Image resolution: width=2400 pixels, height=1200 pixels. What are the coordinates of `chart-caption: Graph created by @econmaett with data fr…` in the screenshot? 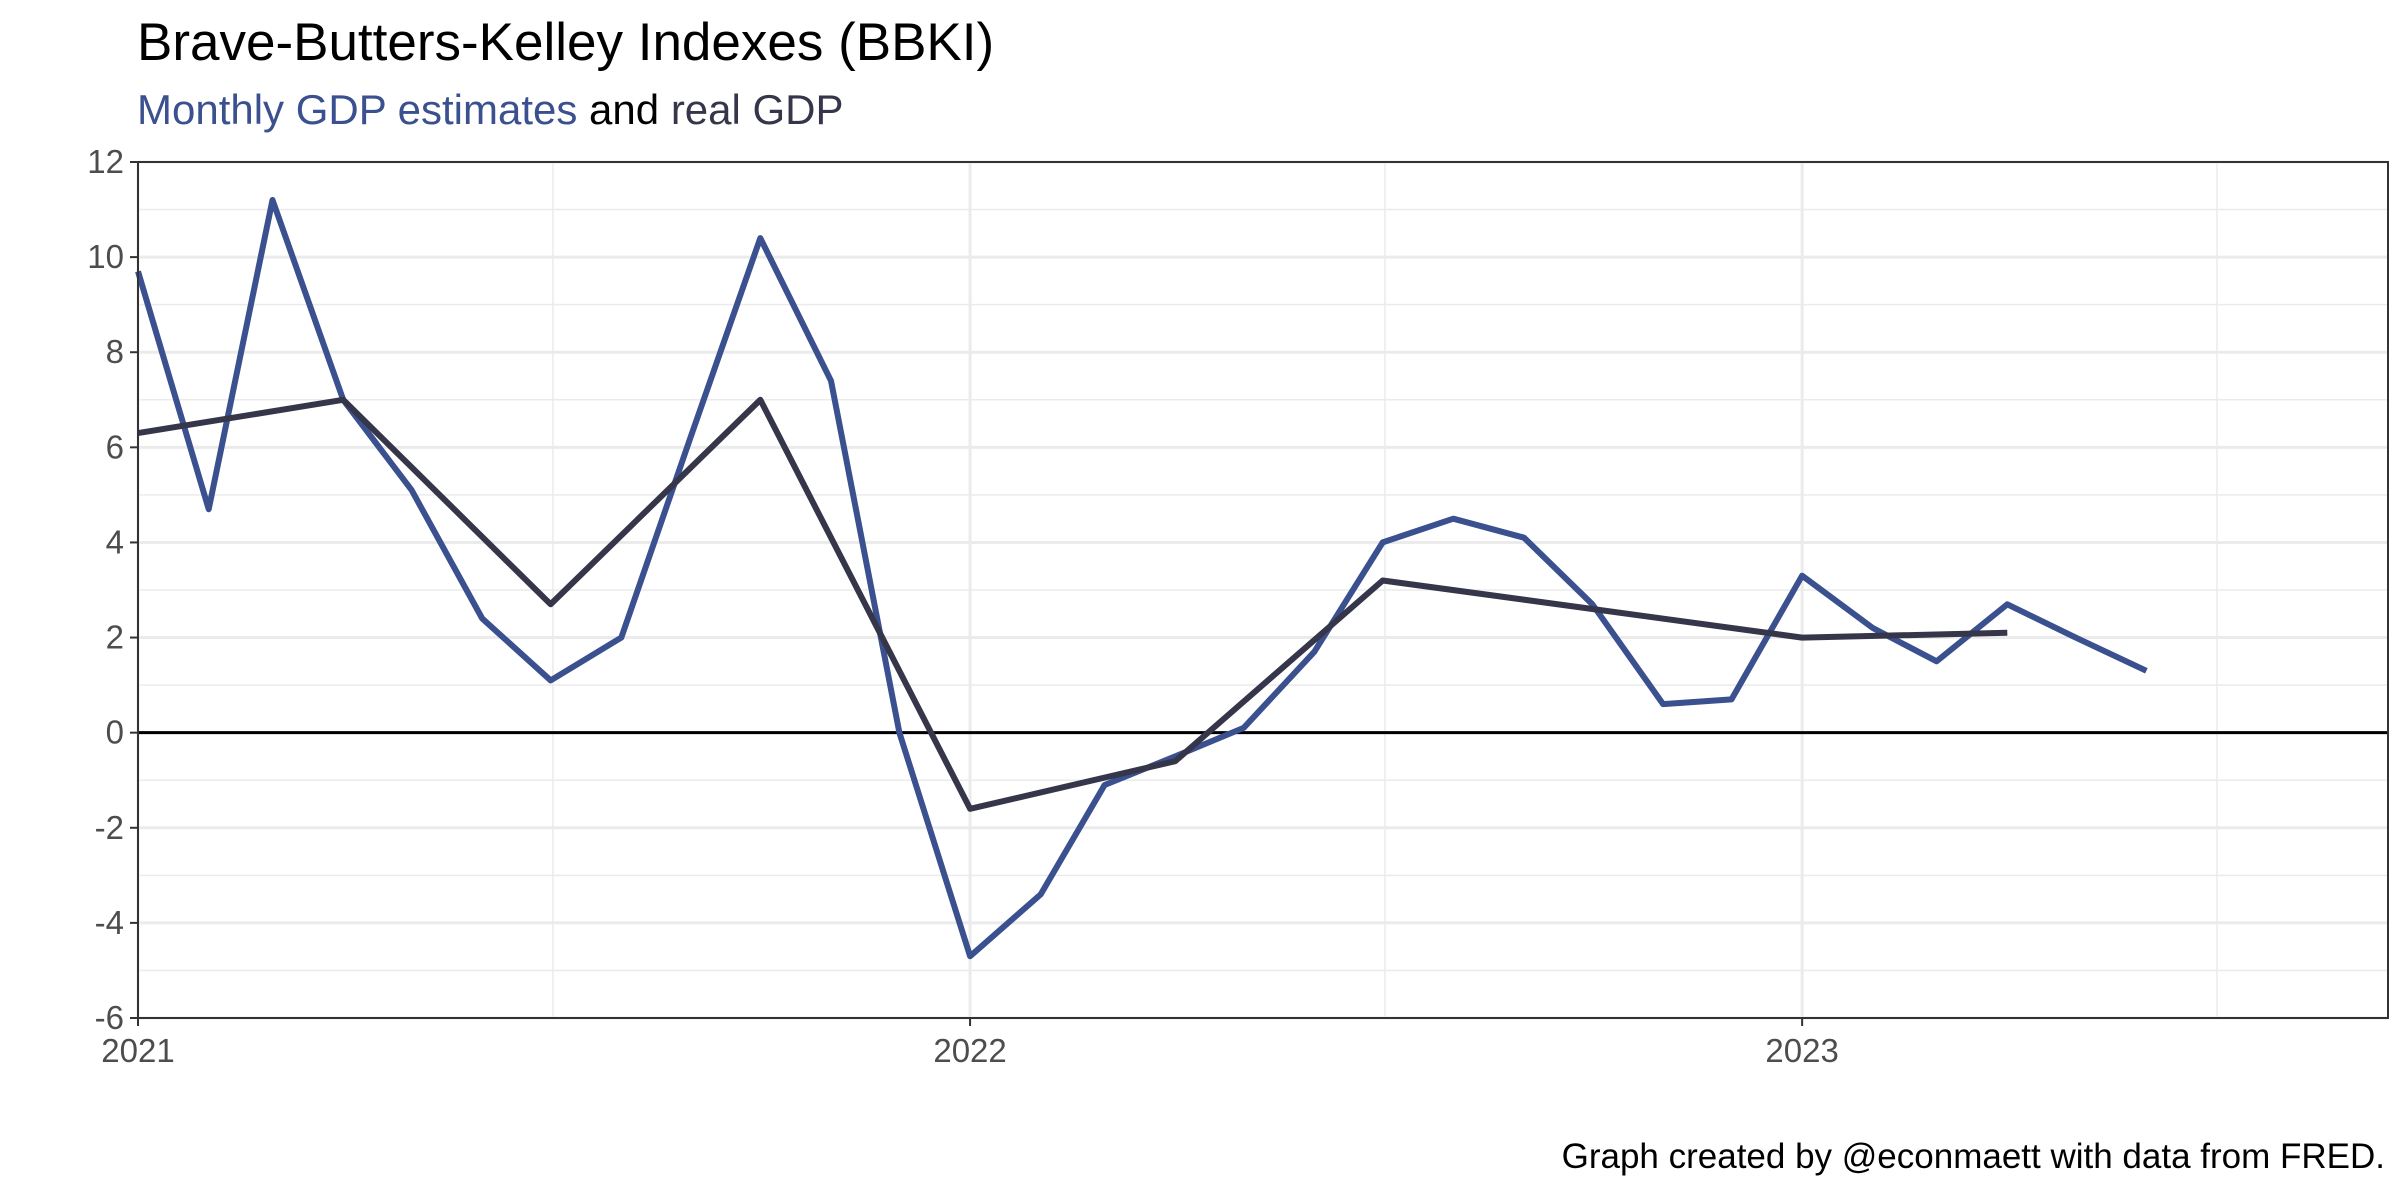 It's located at (1973, 1156).